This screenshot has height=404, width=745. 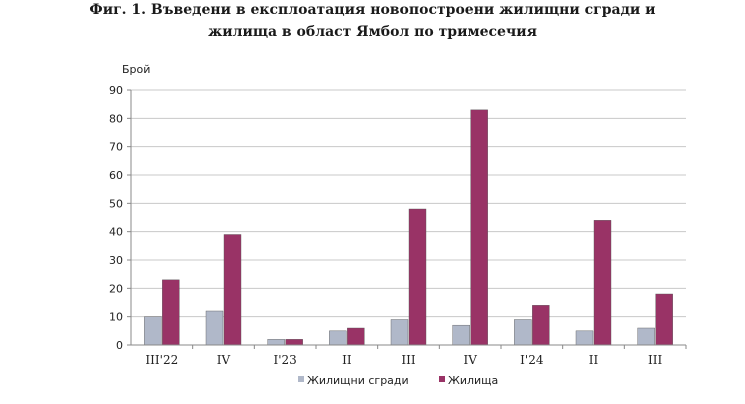 I want to click on y-tick-label: 50, so click(x=116, y=203).